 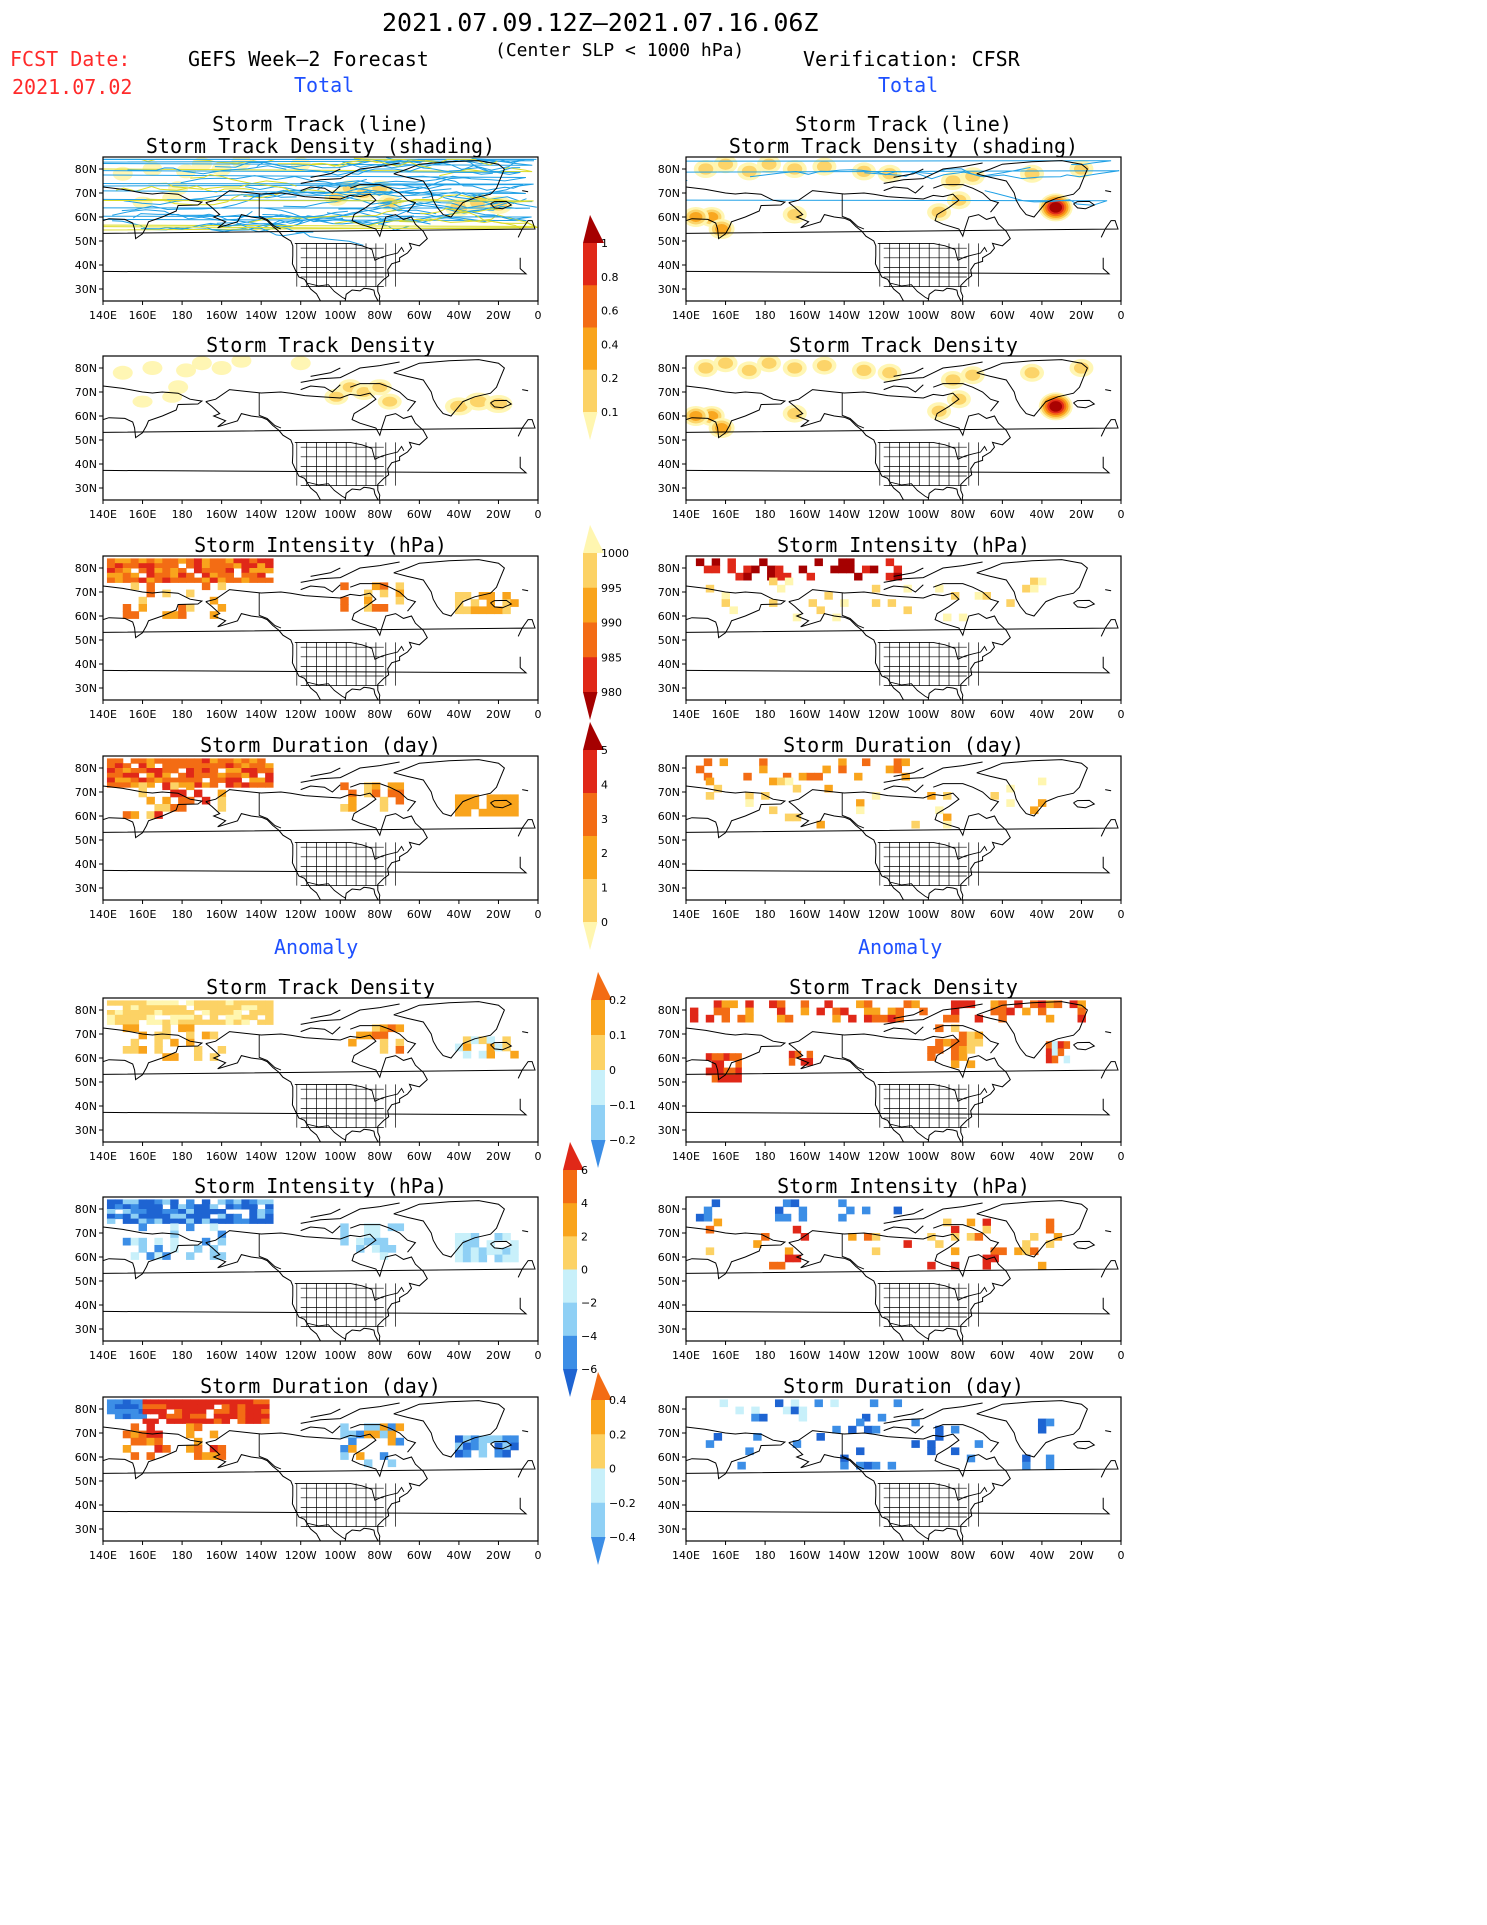 What do you see at coordinates (669, 416) in the screenshot?
I see `lat-label: 60N` at bounding box center [669, 416].